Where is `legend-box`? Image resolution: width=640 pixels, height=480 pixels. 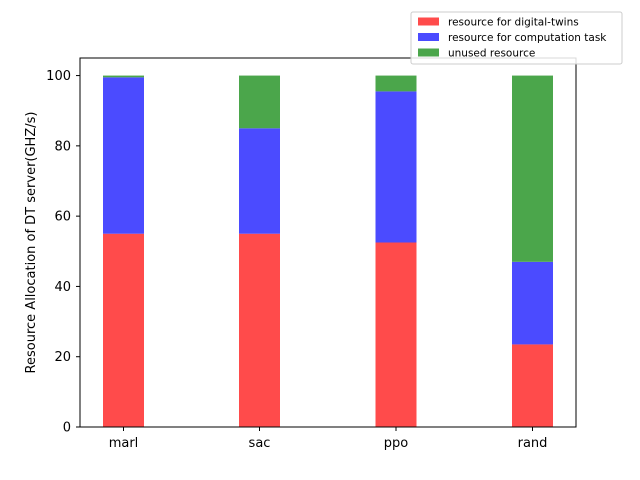 legend-box is located at coordinates (516, 38).